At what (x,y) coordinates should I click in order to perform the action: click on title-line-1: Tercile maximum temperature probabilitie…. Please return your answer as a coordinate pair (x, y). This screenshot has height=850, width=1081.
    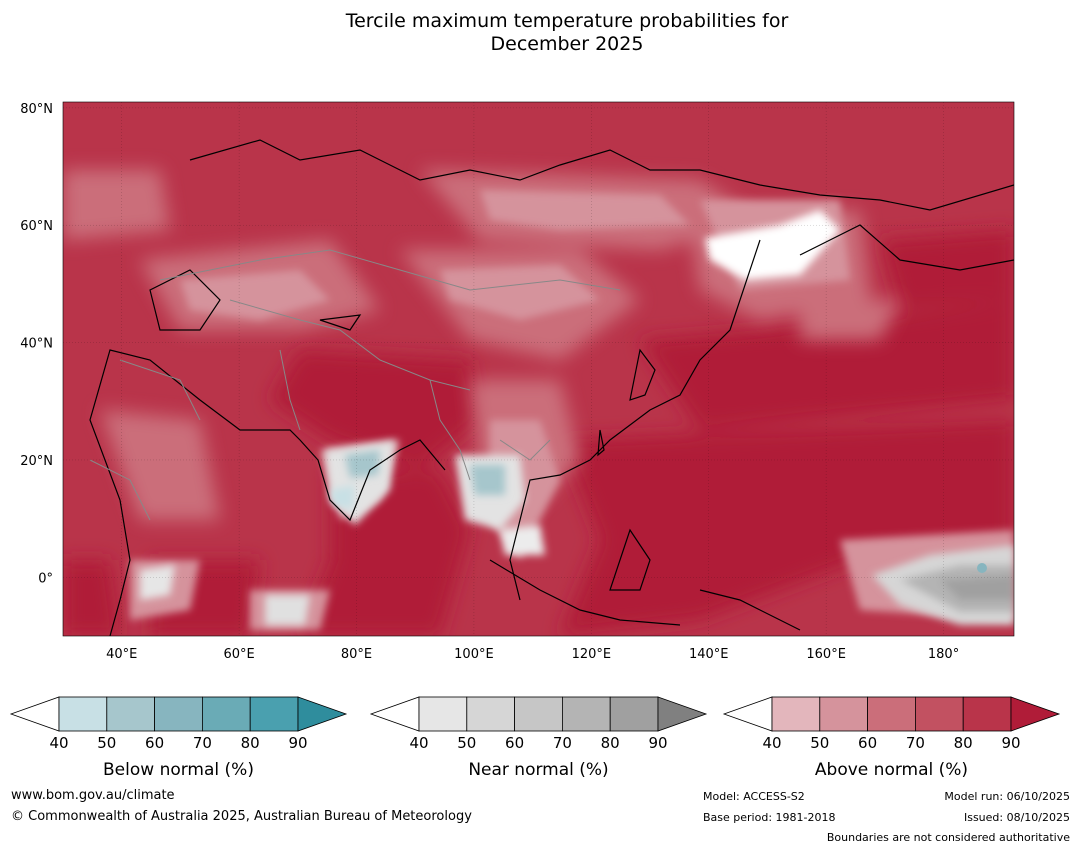
    Looking at the image, I should click on (567, 21).